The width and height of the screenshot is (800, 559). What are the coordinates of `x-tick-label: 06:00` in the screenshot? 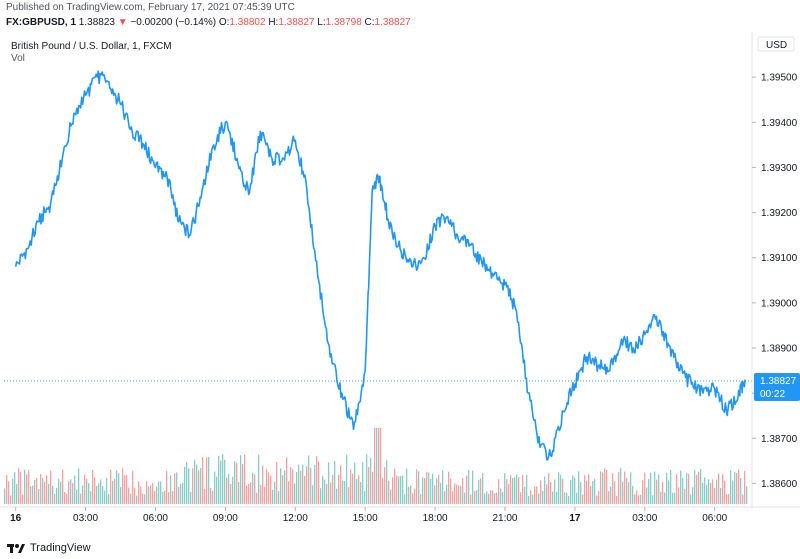 It's located at (714, 518).